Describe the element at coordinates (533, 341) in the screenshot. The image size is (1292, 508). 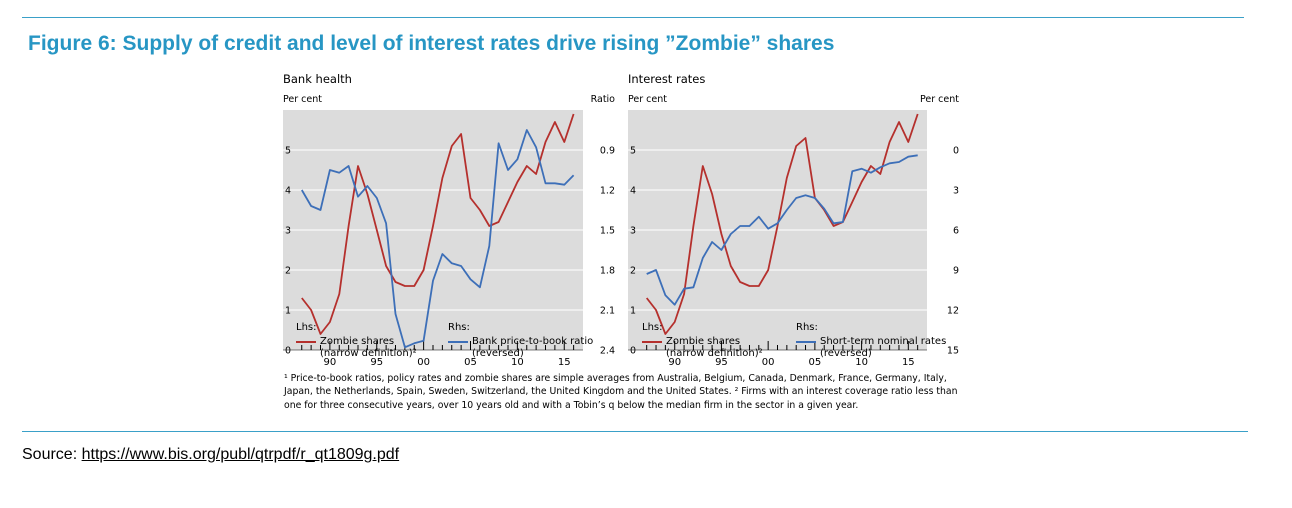
I see `legend-text-line1: Bank price-to-book ratio` at that location.